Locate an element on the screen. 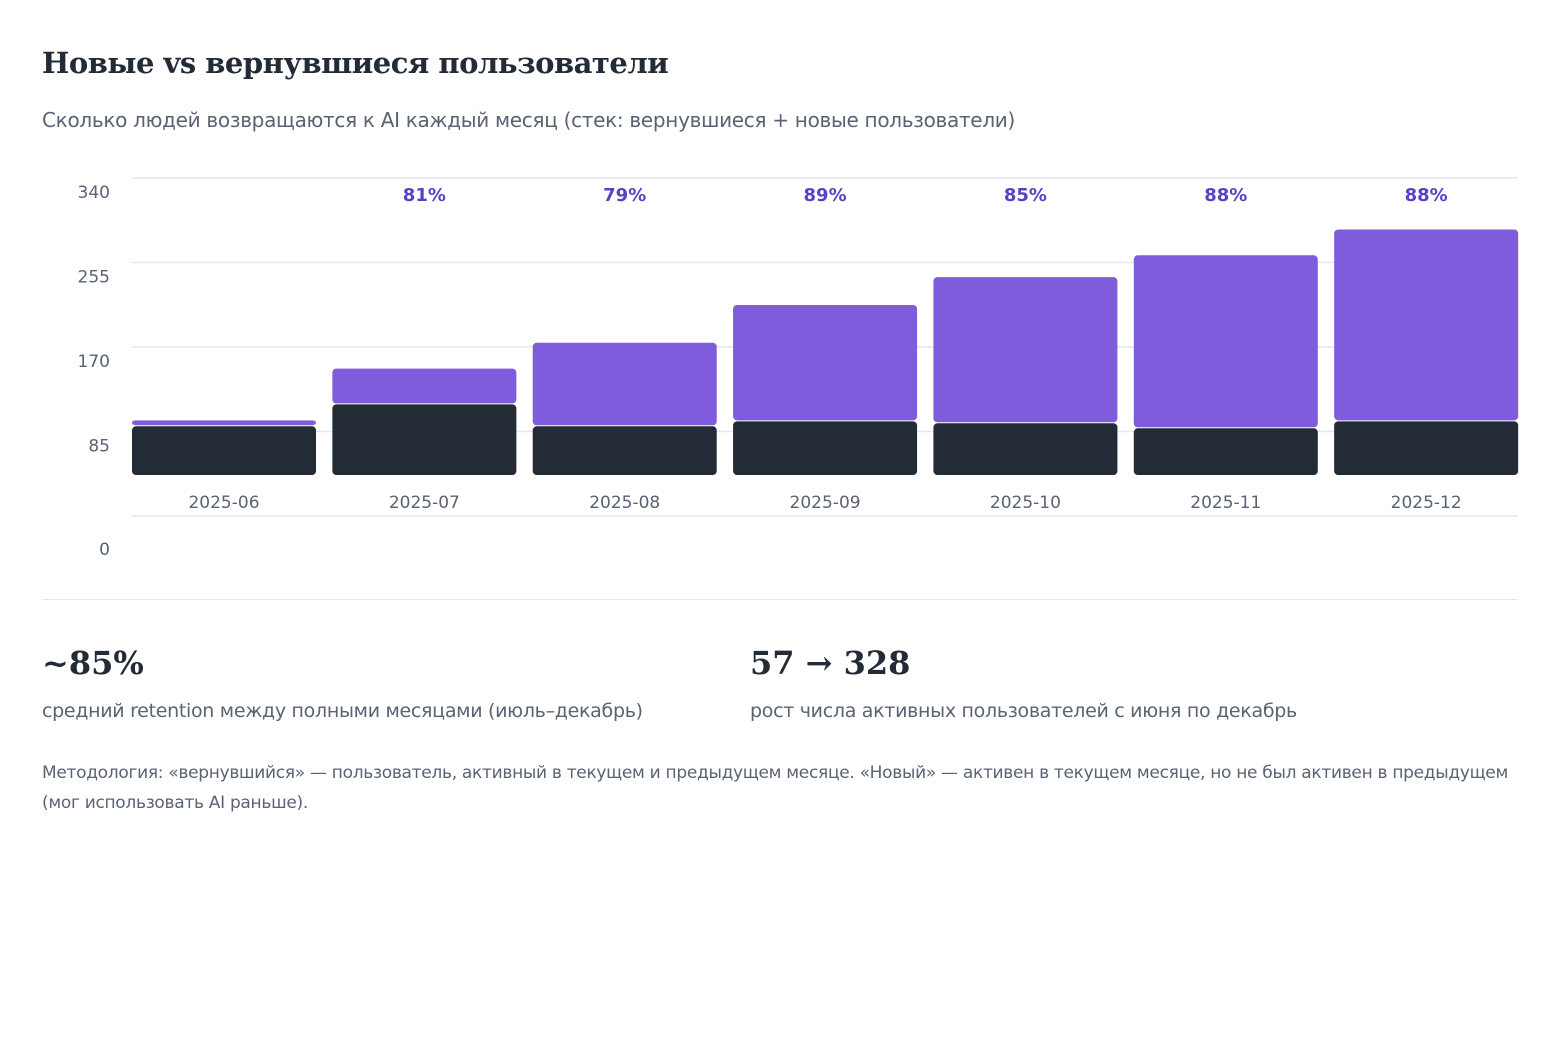 The height and width of the screenshot is (1040, 1560). x-tick-label: 2025-12 is located at coordinates (1426, 503).